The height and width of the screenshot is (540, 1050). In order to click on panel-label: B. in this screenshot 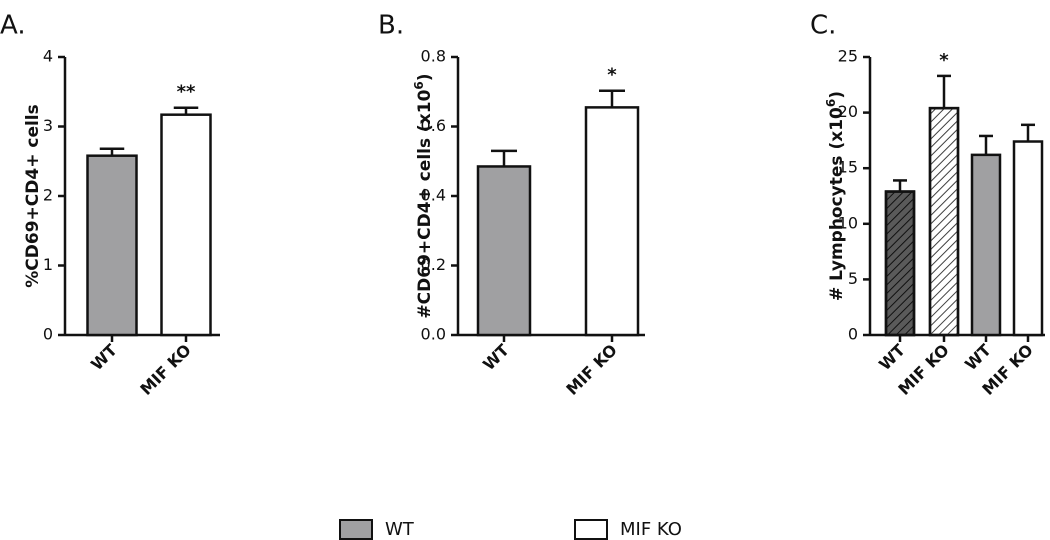, I will do `click(391, 26)`.